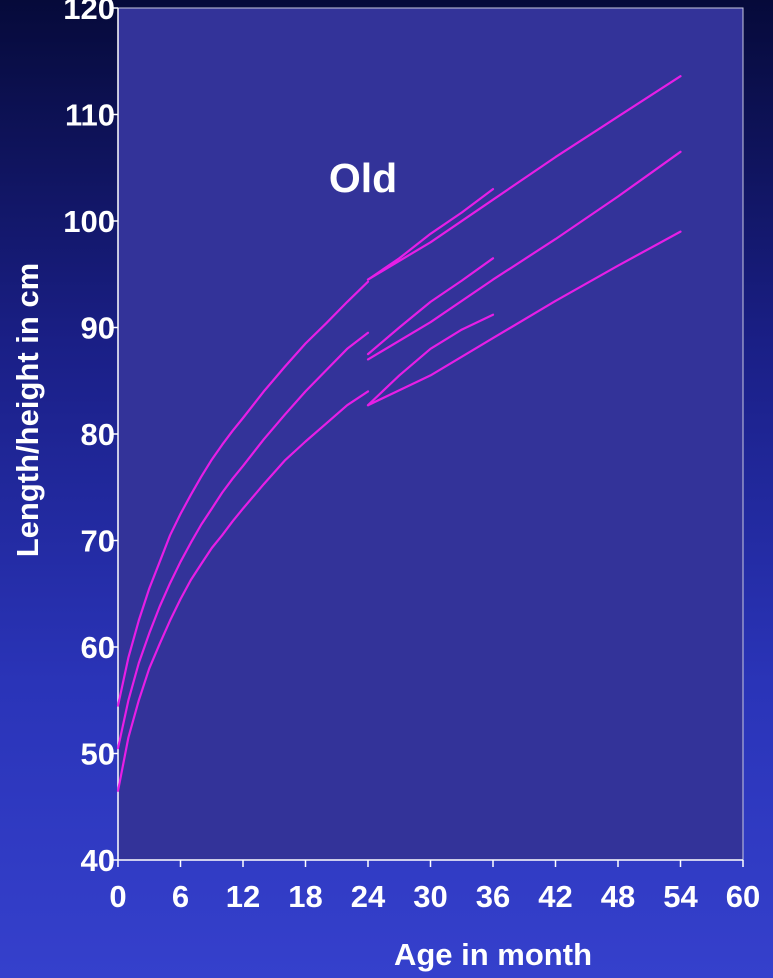 This screenshot has height=978, width=773. Describe the element at coordinates (98, 860) in the screenshot. I see `y-tick-label: 40` at that location.